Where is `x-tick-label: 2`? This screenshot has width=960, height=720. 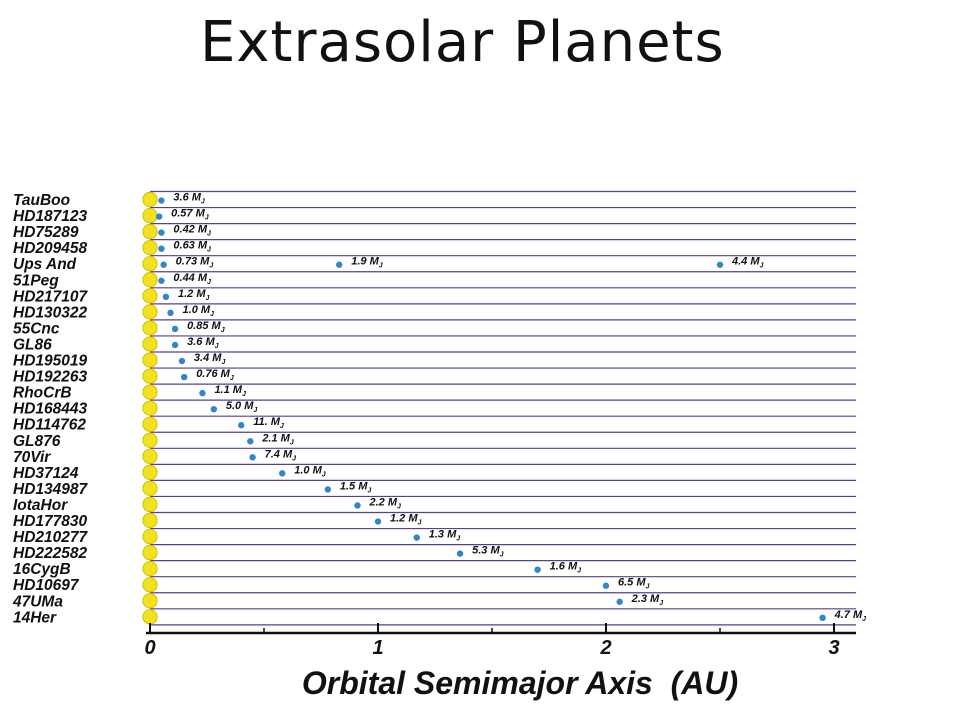 x-tick-label: 2 is located at coordinates (605, 648).